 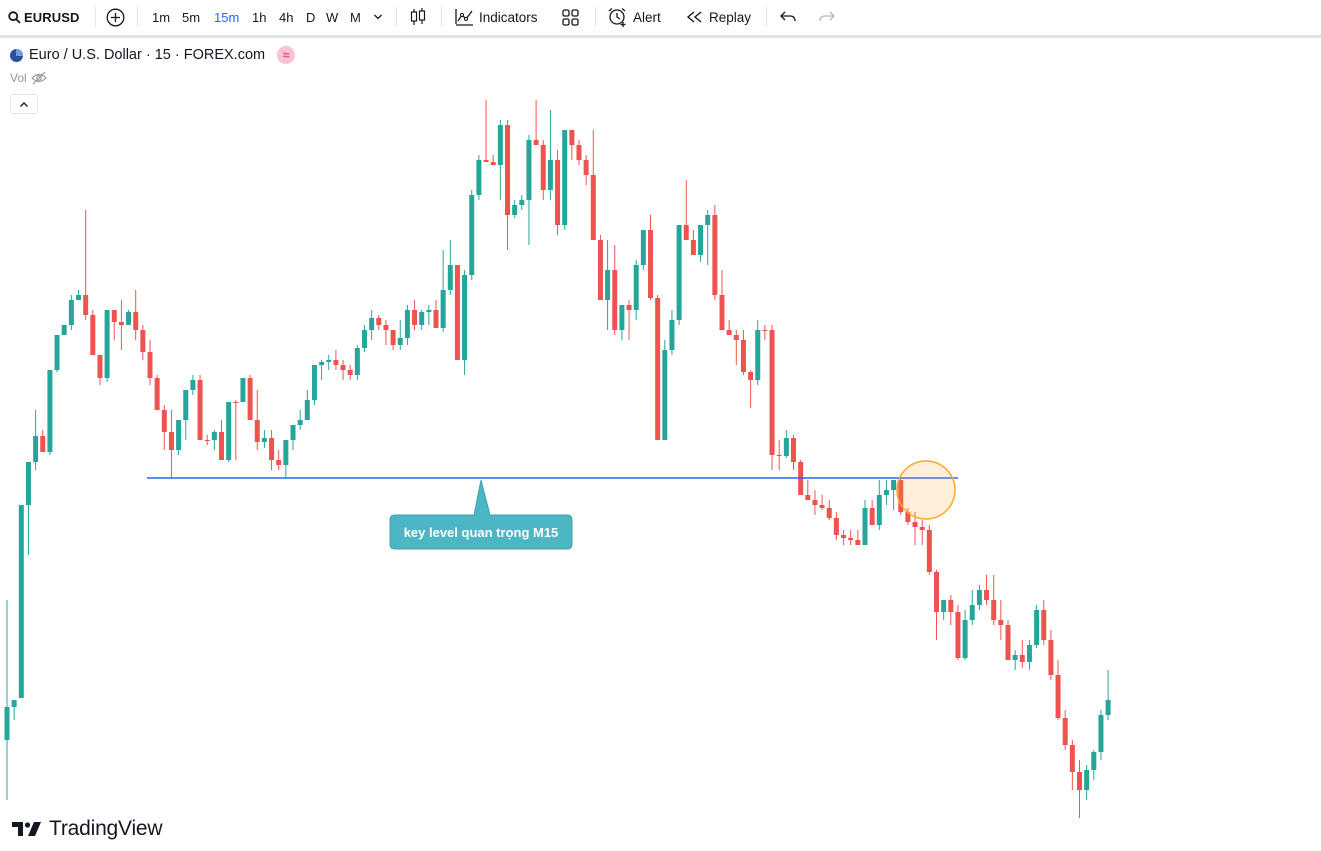 I want to click on grid-layout-icon, so click(x=570, y=17).